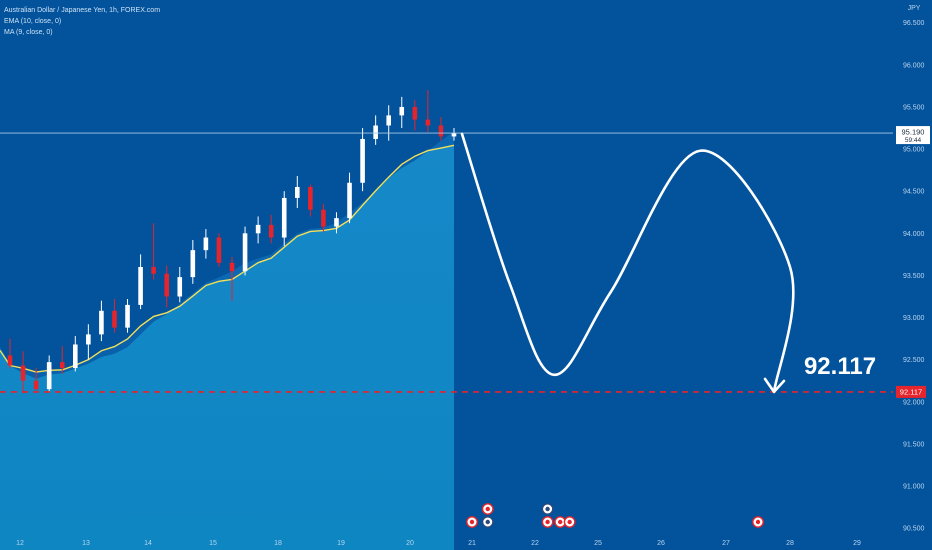  I want to click on ma-legend: MA (9, close, 0), so click(28, 32).